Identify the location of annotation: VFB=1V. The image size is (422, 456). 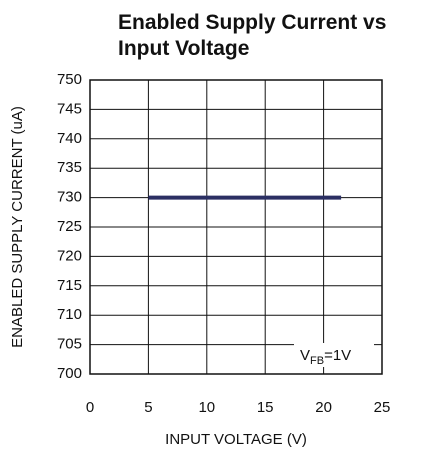
(325, 357).